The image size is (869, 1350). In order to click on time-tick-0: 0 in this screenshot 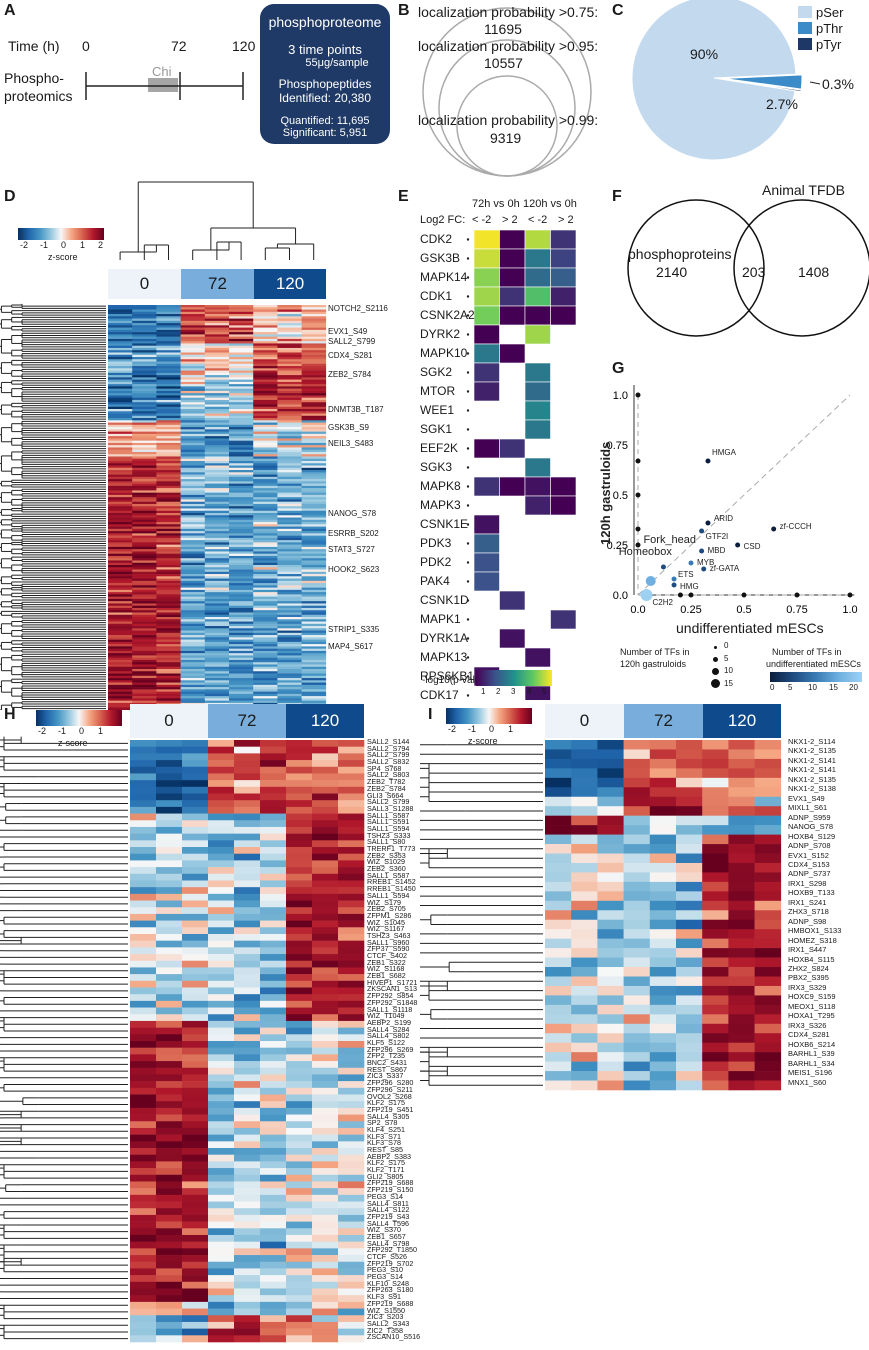, I will do `click(86, 46)`.